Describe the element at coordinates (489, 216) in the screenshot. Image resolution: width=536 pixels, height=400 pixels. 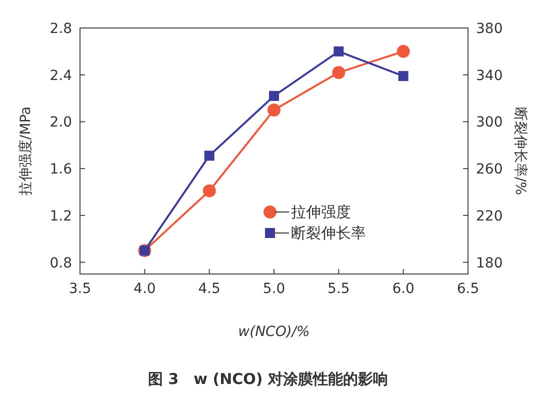
I see `y2-tick-label: 220` at that location.